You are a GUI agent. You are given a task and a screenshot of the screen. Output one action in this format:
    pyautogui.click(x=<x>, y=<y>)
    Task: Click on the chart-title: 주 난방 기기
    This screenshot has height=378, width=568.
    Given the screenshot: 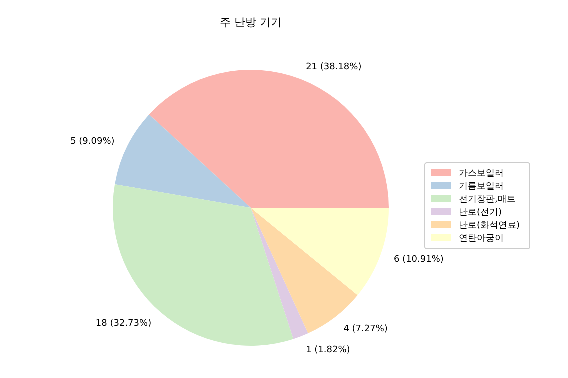 What is the action you would take?
    pyautogui.click(x=251, y=22)
    